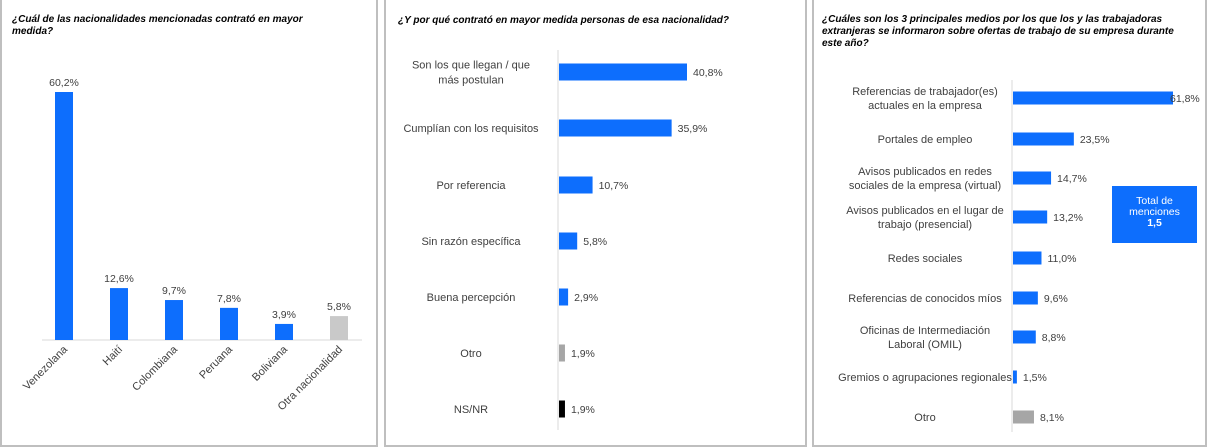 This screenshot has height=447, width=1207. I want to click on total-mentions-box: Total de menciones 1,5, so click(1154, 214).